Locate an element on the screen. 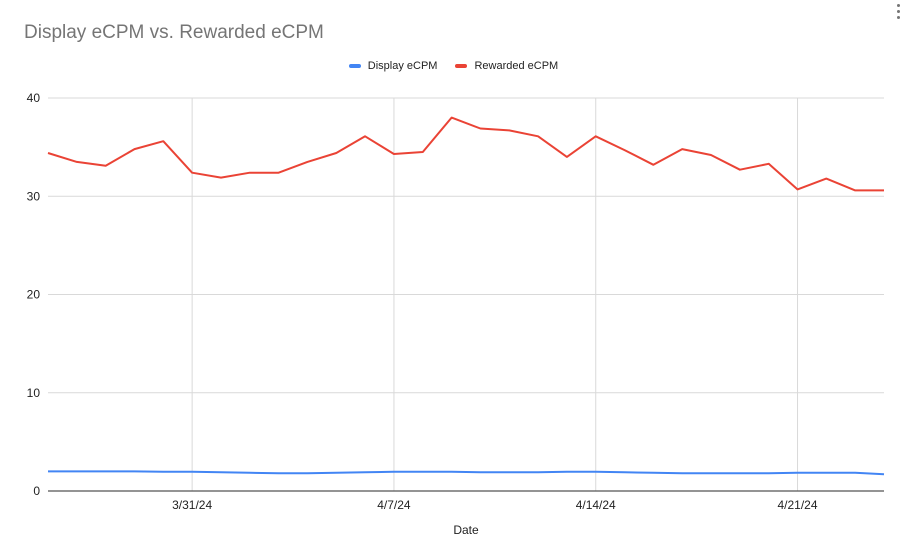 The width and height of the screenshot is (907, 560). more-vert-icon is located at coordinates (900, 11).